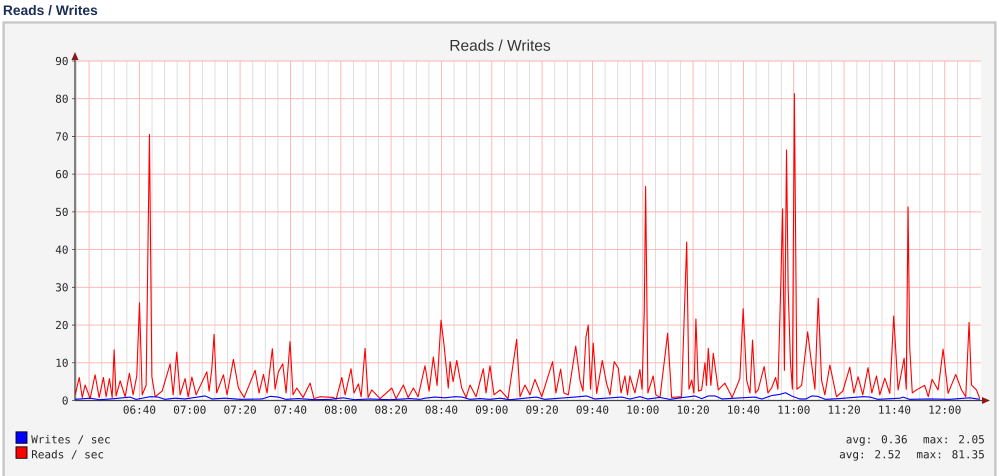  What do you see at coordinates (62, 362) in the screenshot?
I see `y-tick-label: 10` at bounding box center [62, 362].